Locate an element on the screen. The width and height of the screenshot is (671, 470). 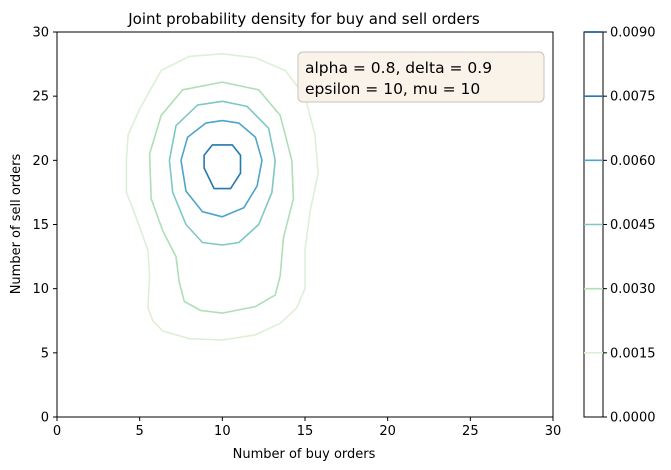
annotation-box-bg is located at coordinates (421, 77).